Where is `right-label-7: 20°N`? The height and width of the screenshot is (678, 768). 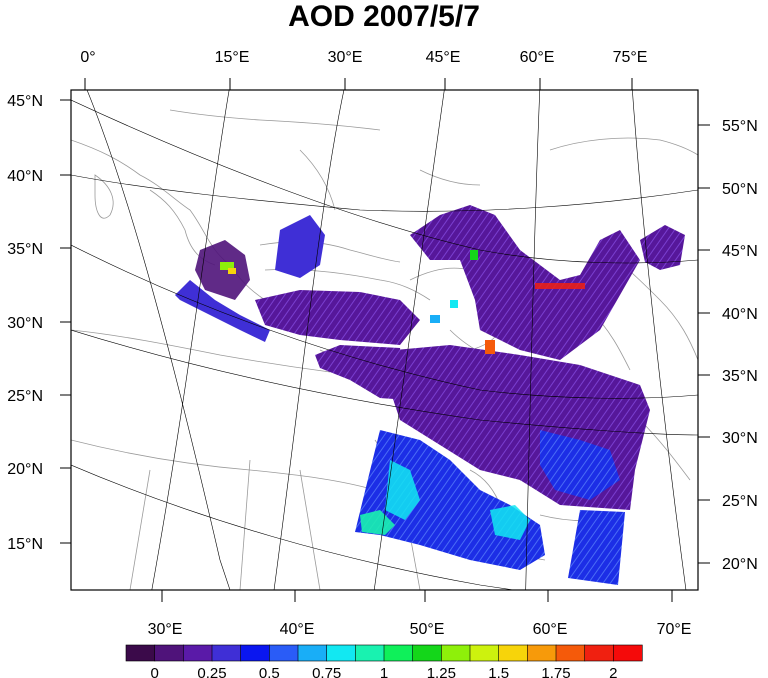 right-label-7: 20°N is located at coordinates (740, 564).